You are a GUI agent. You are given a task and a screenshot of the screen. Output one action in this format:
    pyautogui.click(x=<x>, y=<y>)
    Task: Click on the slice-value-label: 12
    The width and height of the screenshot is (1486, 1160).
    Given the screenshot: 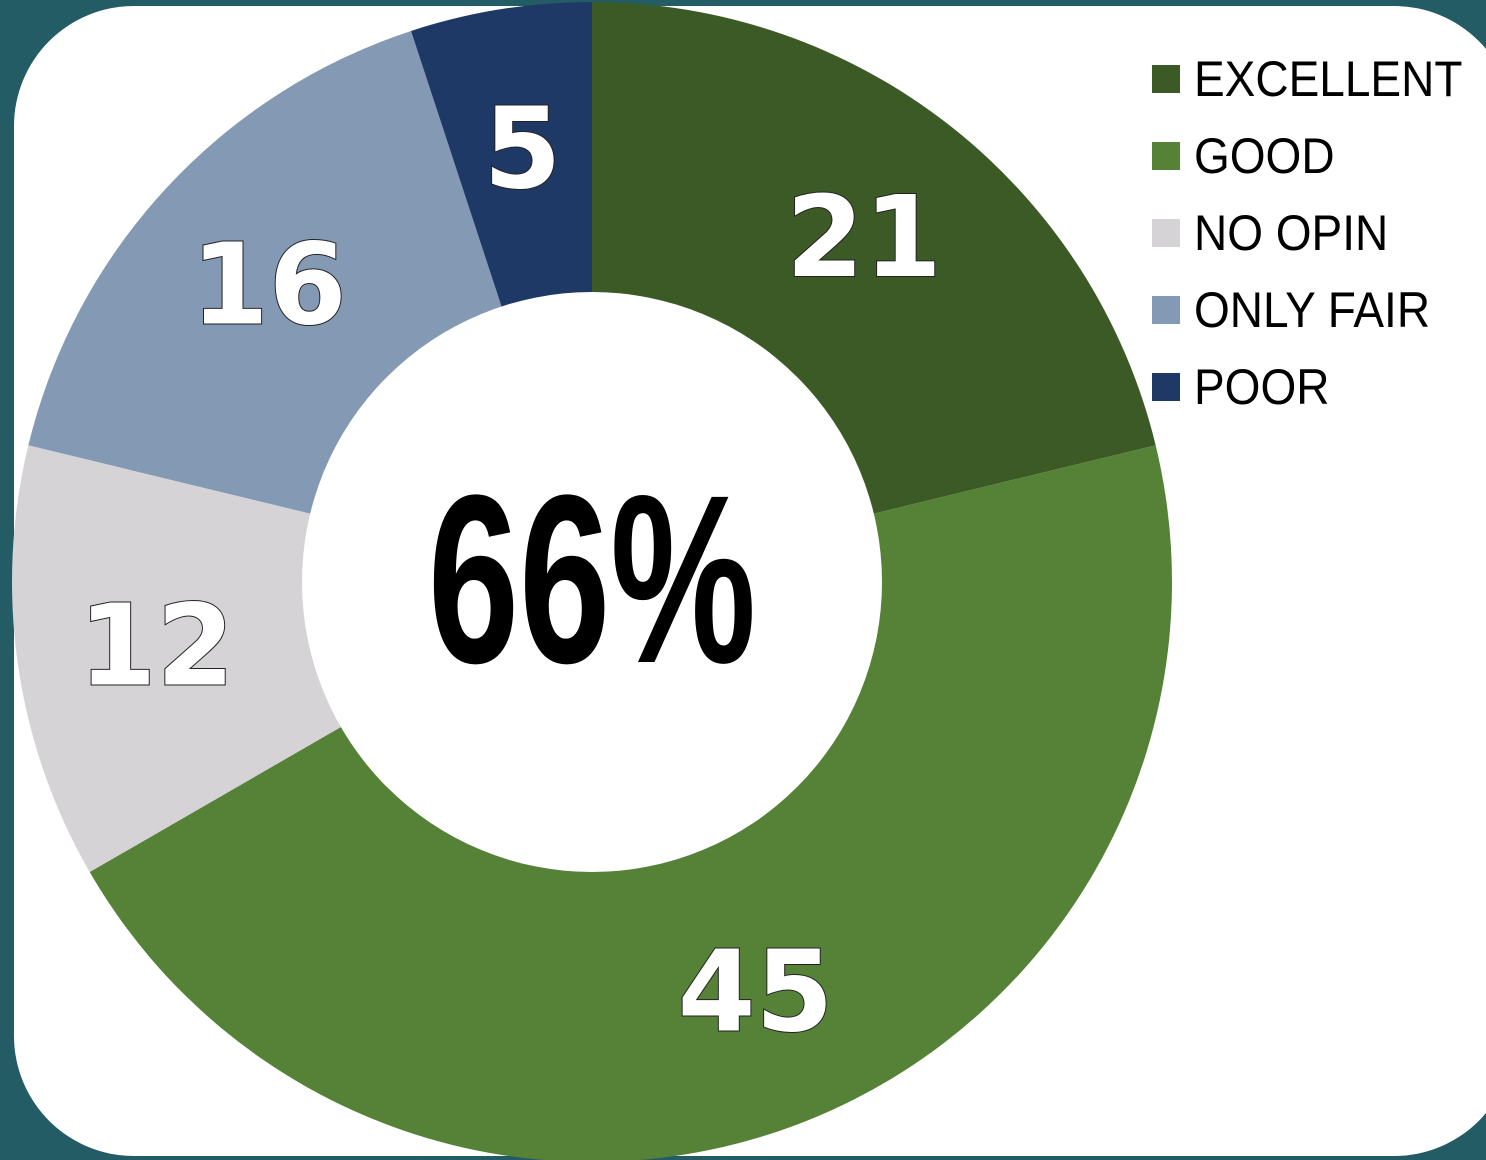 What is the action you would take?
    pyautogui.click(x=157, y=647)
    